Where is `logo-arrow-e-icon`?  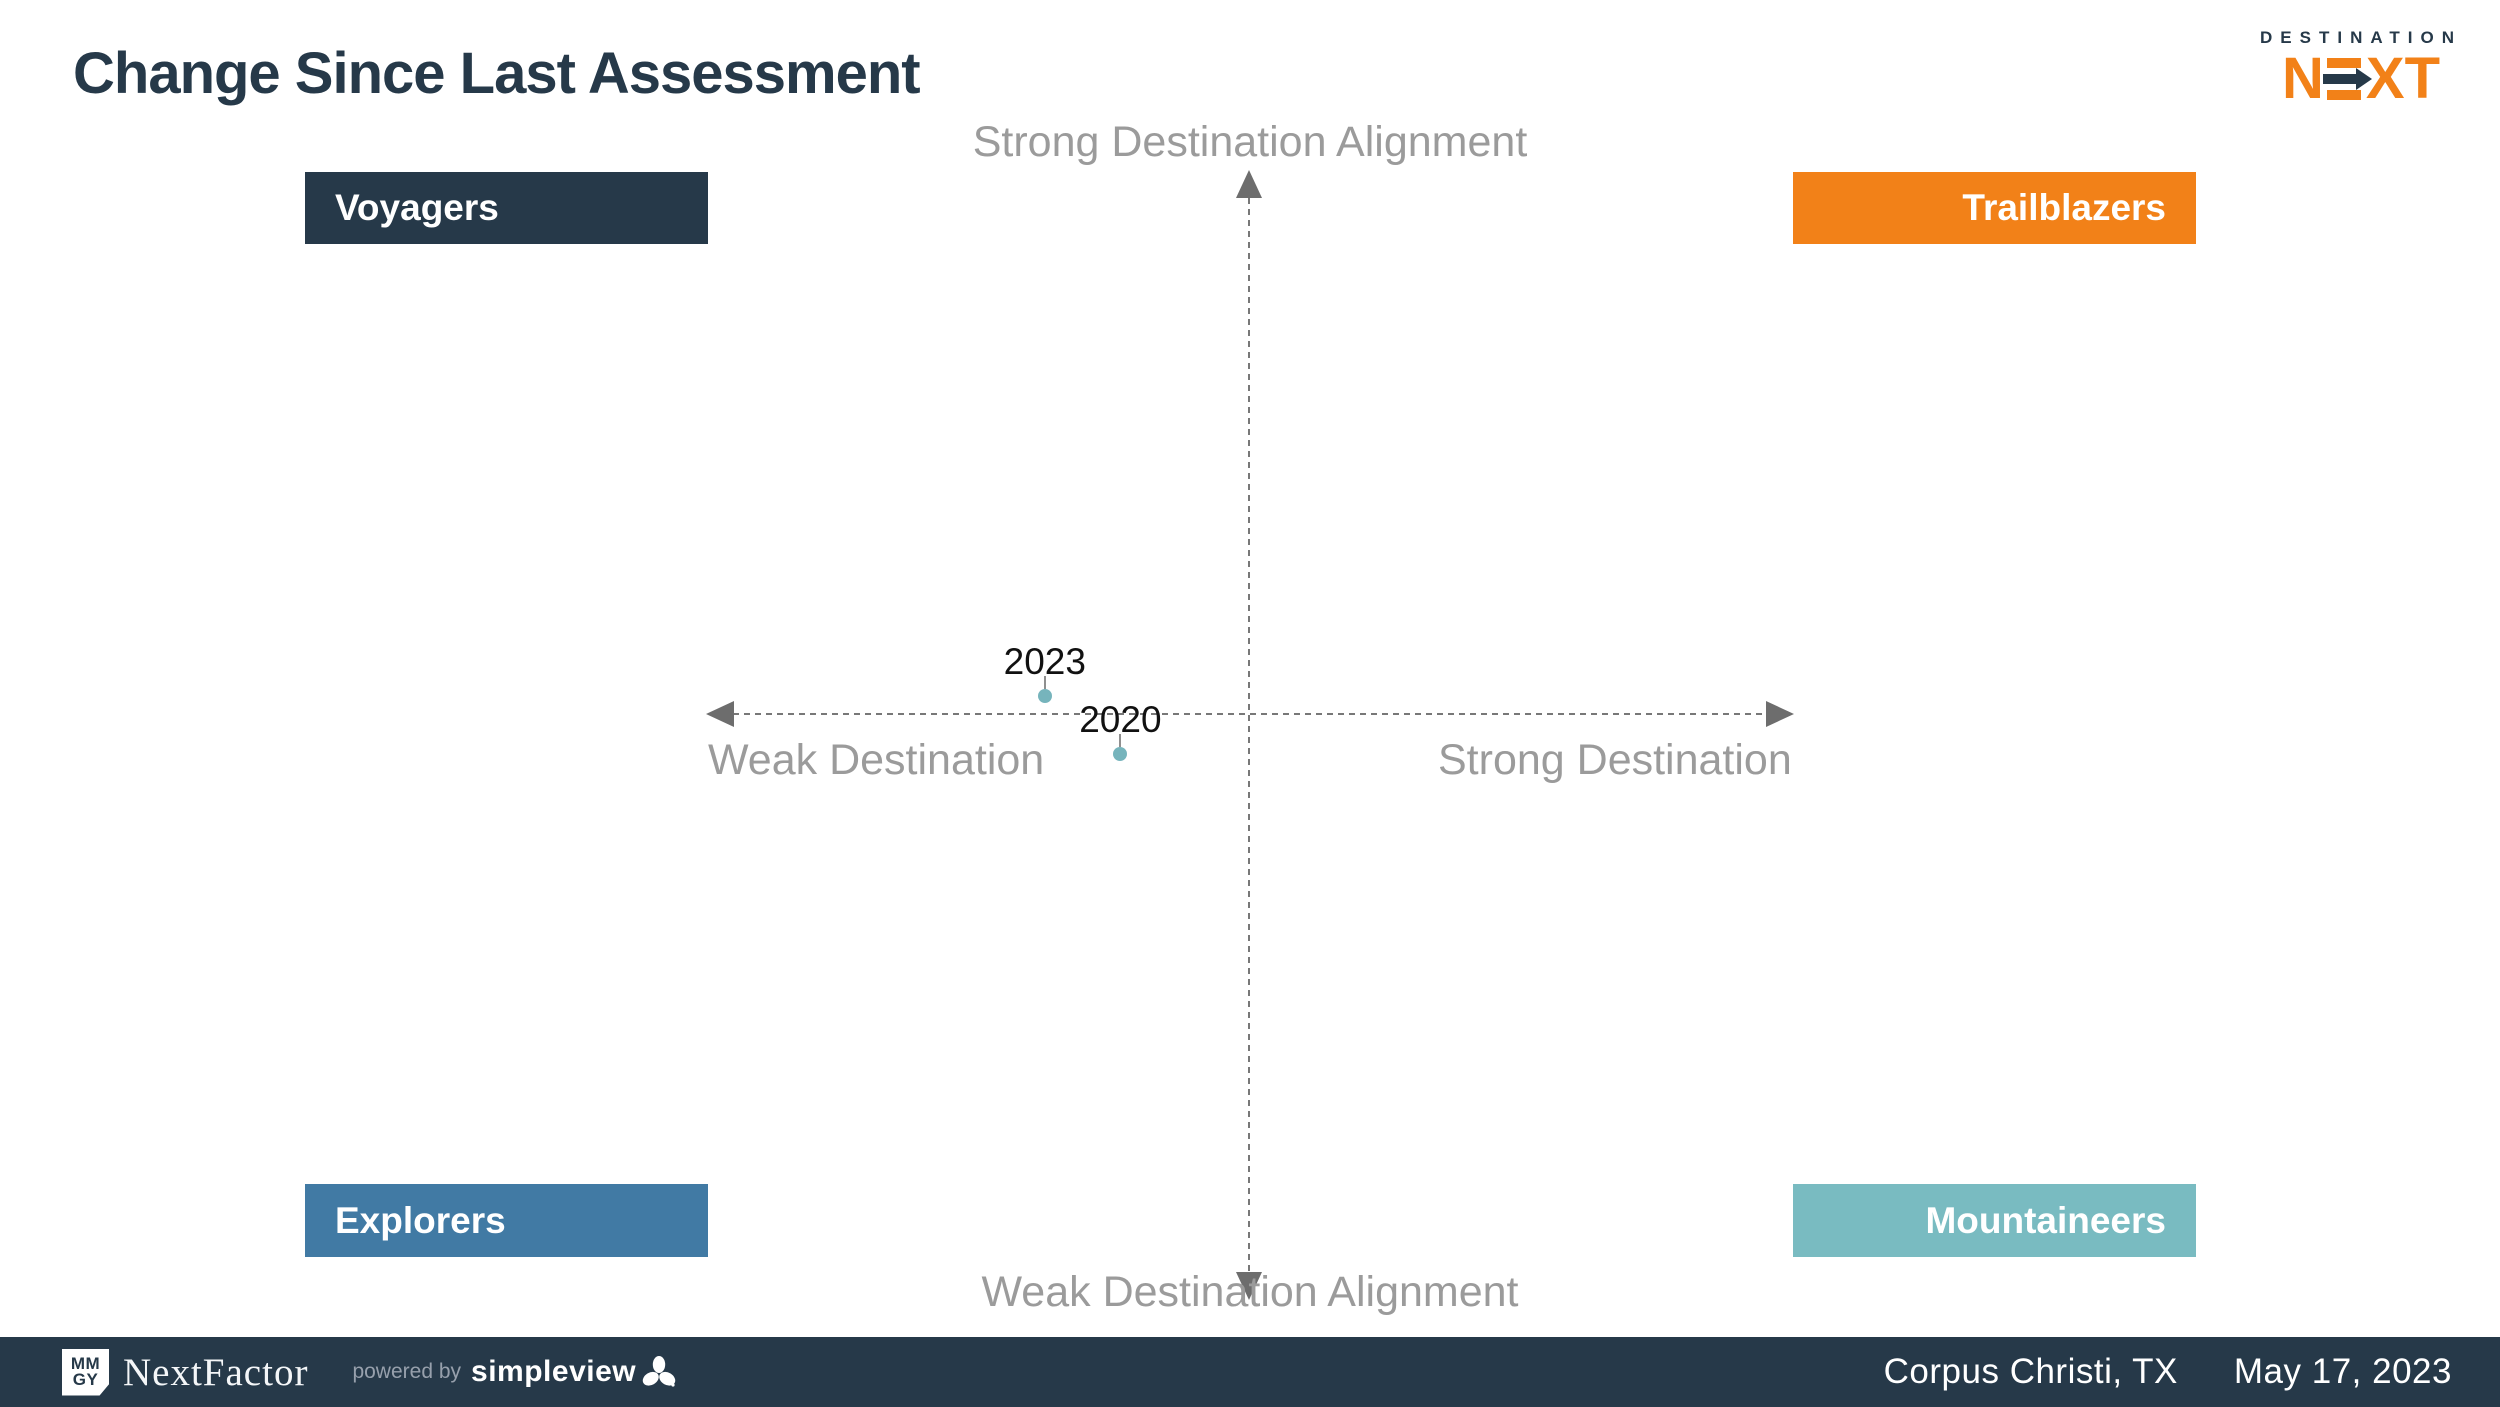
logo-arrow-e-icon is located at coordinates (2342, 79).